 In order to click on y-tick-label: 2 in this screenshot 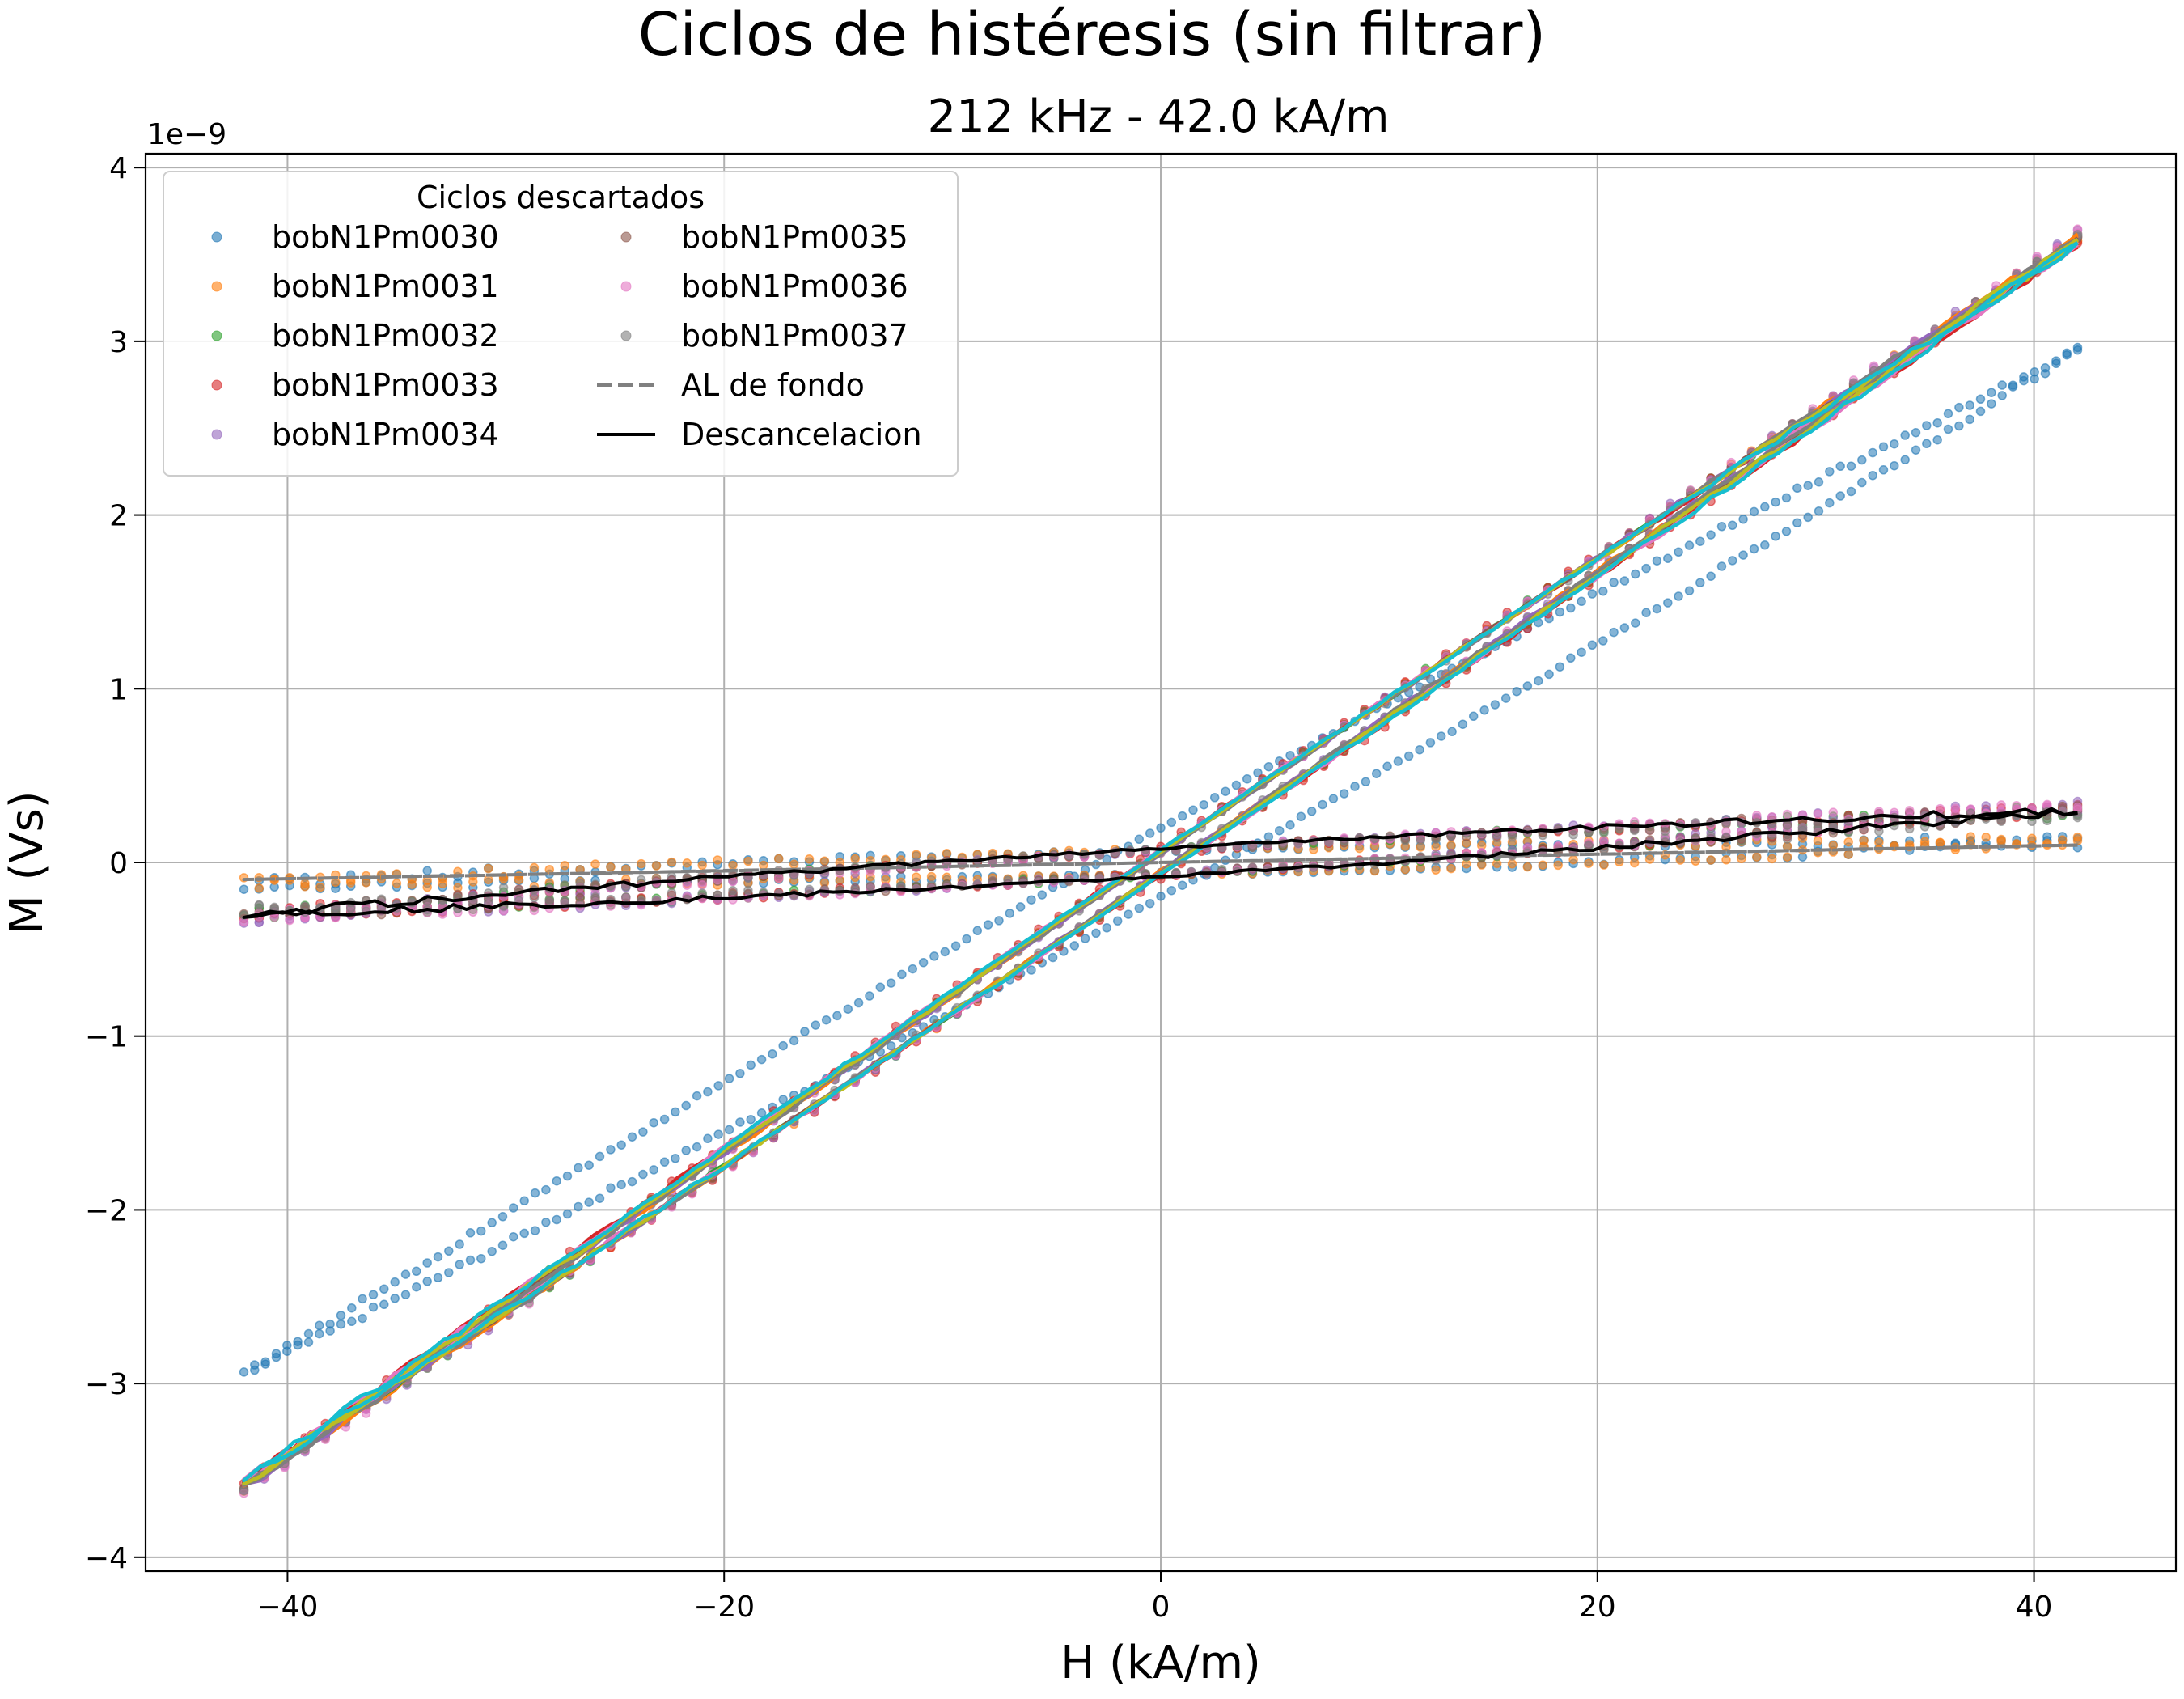, I will do `click(119, 516)`.